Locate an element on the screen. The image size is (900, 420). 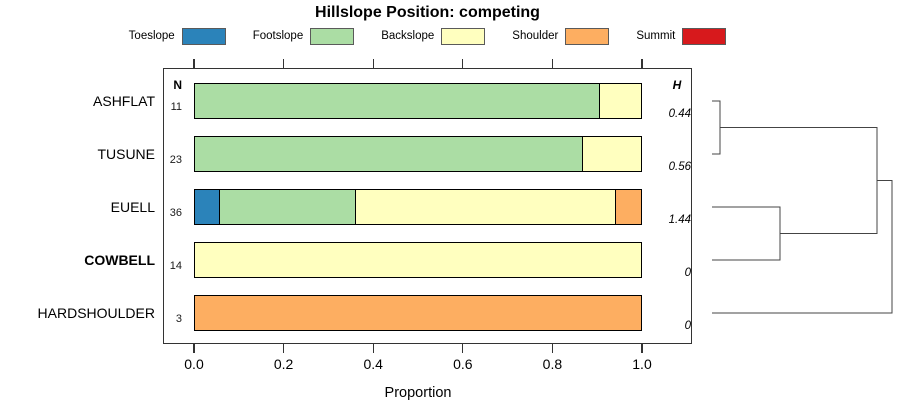
category-label-tusune: TUSUNE is located at coordinates (126, 154).